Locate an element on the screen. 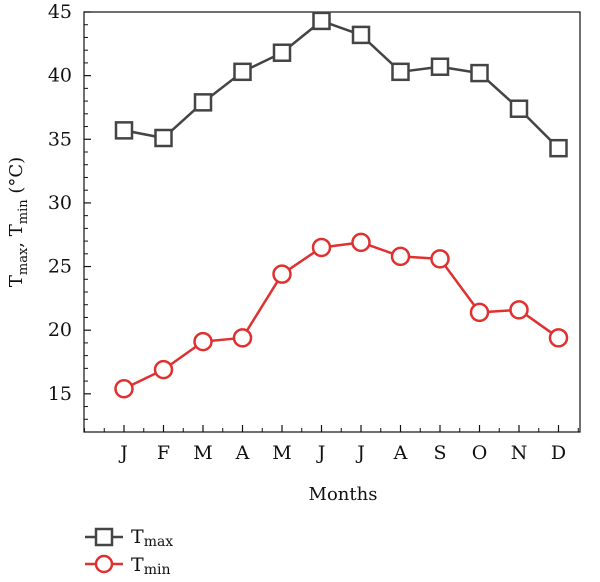  legend-item-tmax: Tmax is located at coordinates (129, 538).